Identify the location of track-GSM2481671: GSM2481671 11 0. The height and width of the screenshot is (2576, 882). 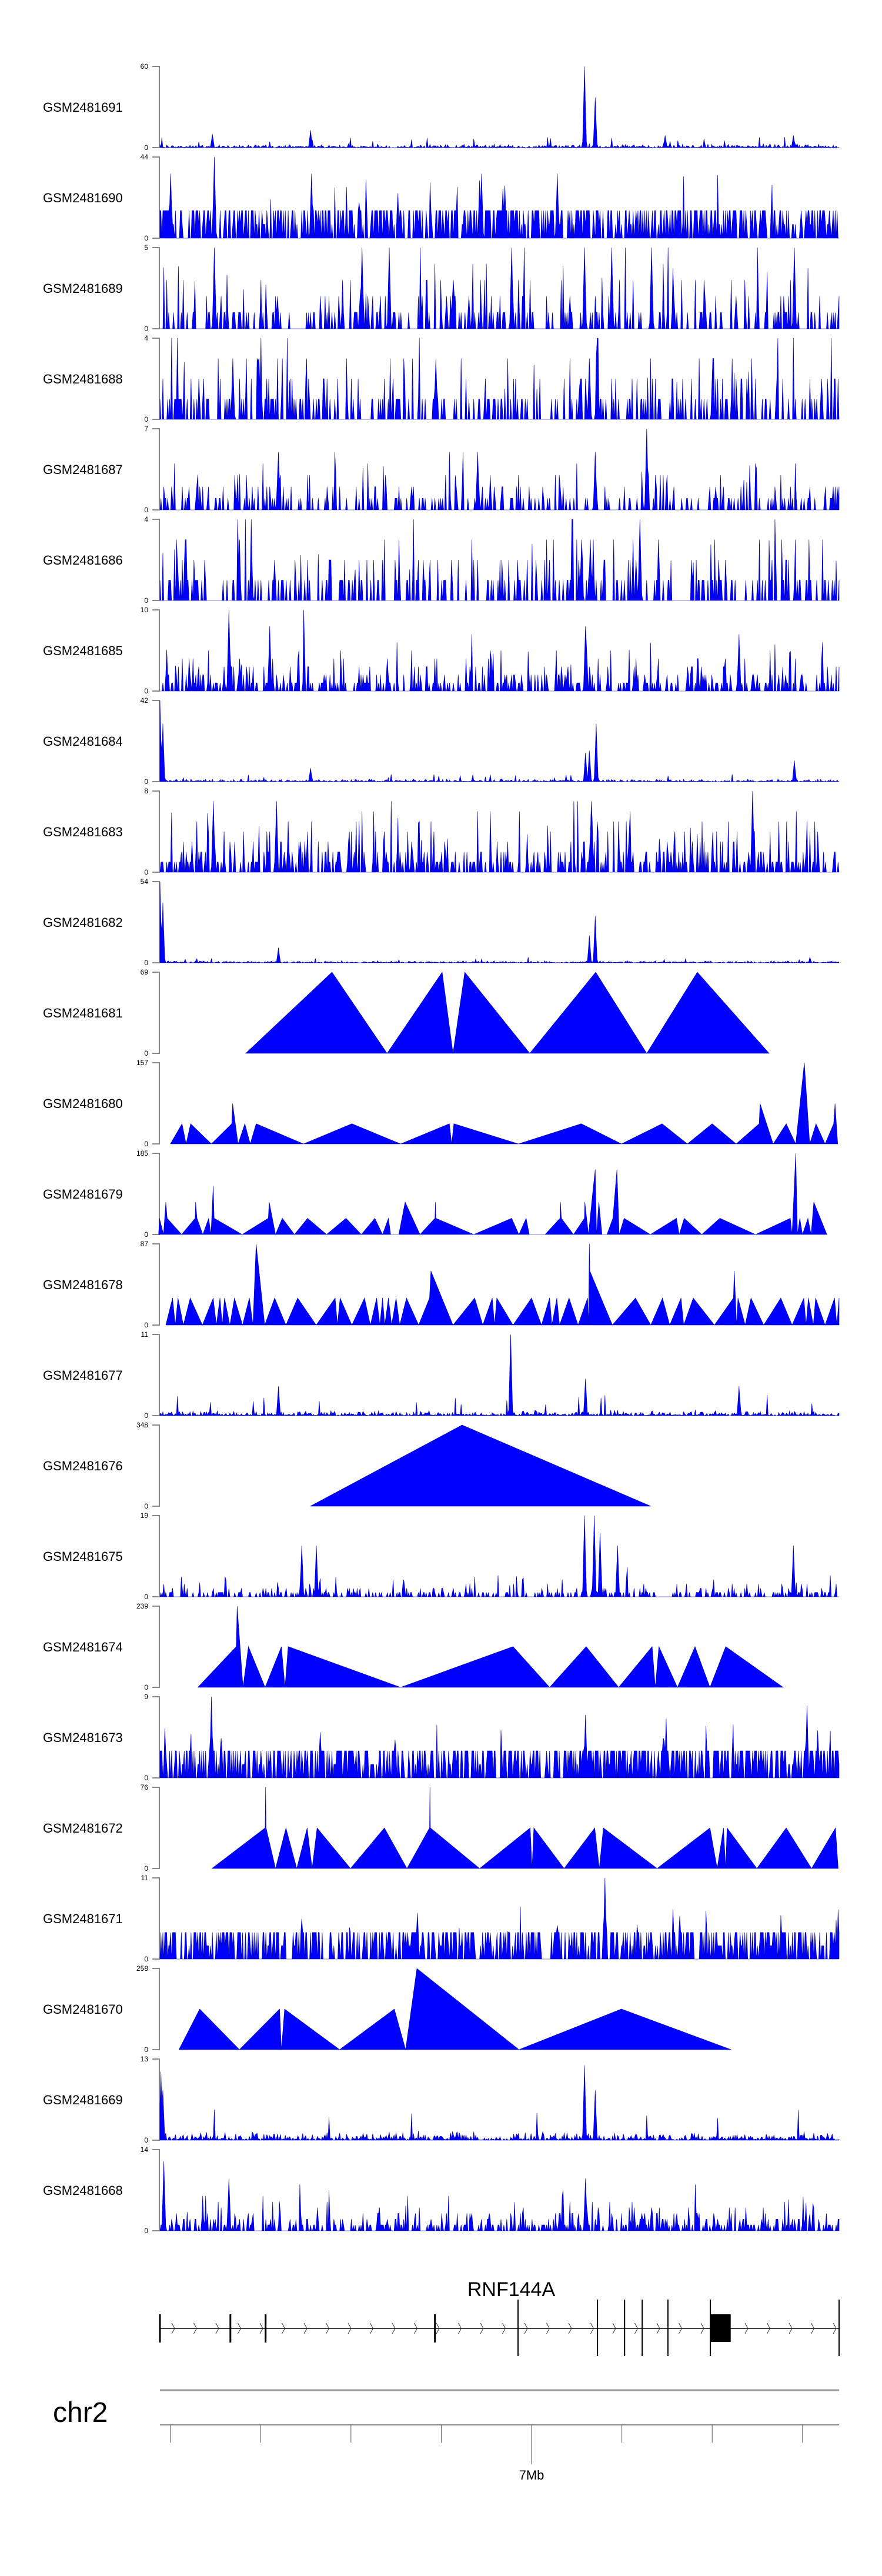
(441, 1918).